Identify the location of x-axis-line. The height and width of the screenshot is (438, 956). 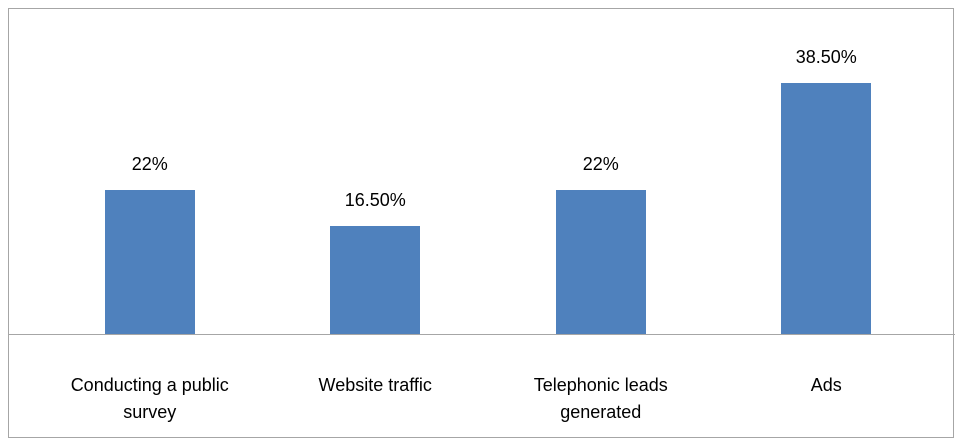
(481, 334).